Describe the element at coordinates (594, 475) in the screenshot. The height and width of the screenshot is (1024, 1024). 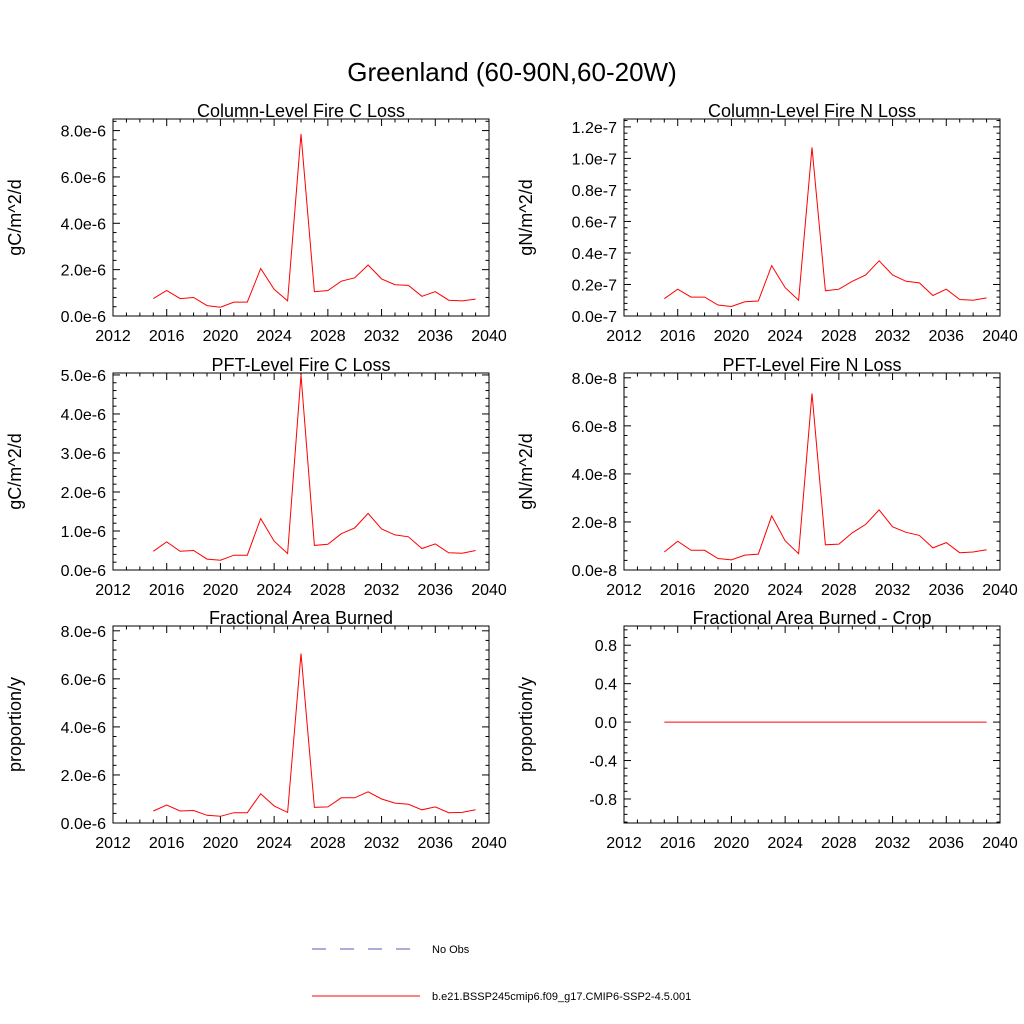
I see `y-tick-label: 4.0e-8` at that location.